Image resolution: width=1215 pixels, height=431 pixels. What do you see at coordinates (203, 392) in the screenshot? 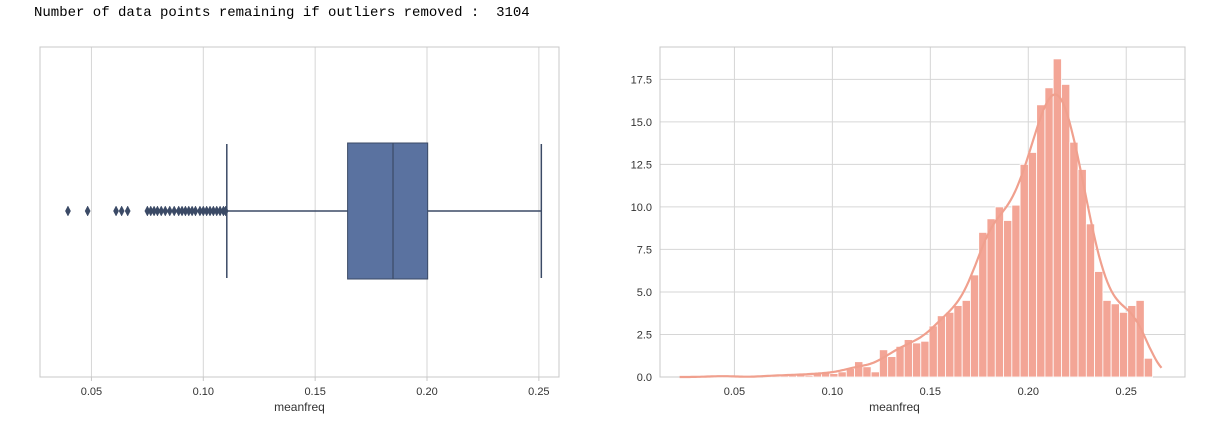
I see `box-x-tick-label: 0.10` at bounding box center [203, 392].